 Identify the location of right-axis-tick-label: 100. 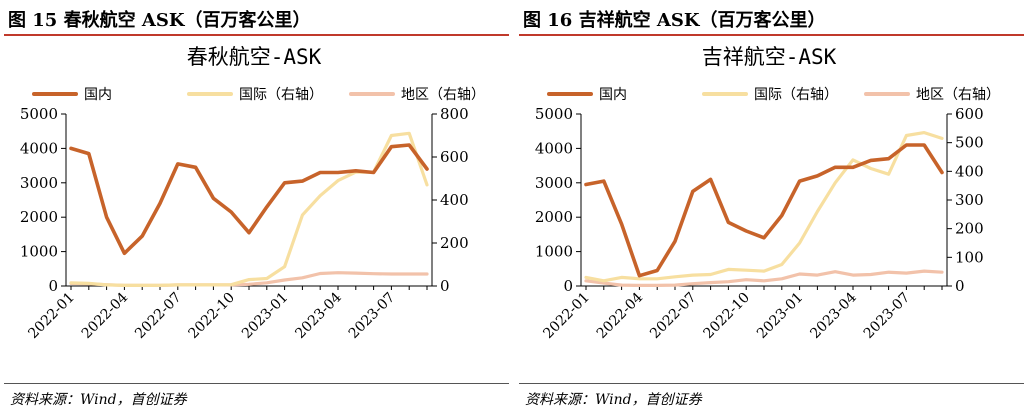
(969, 257).